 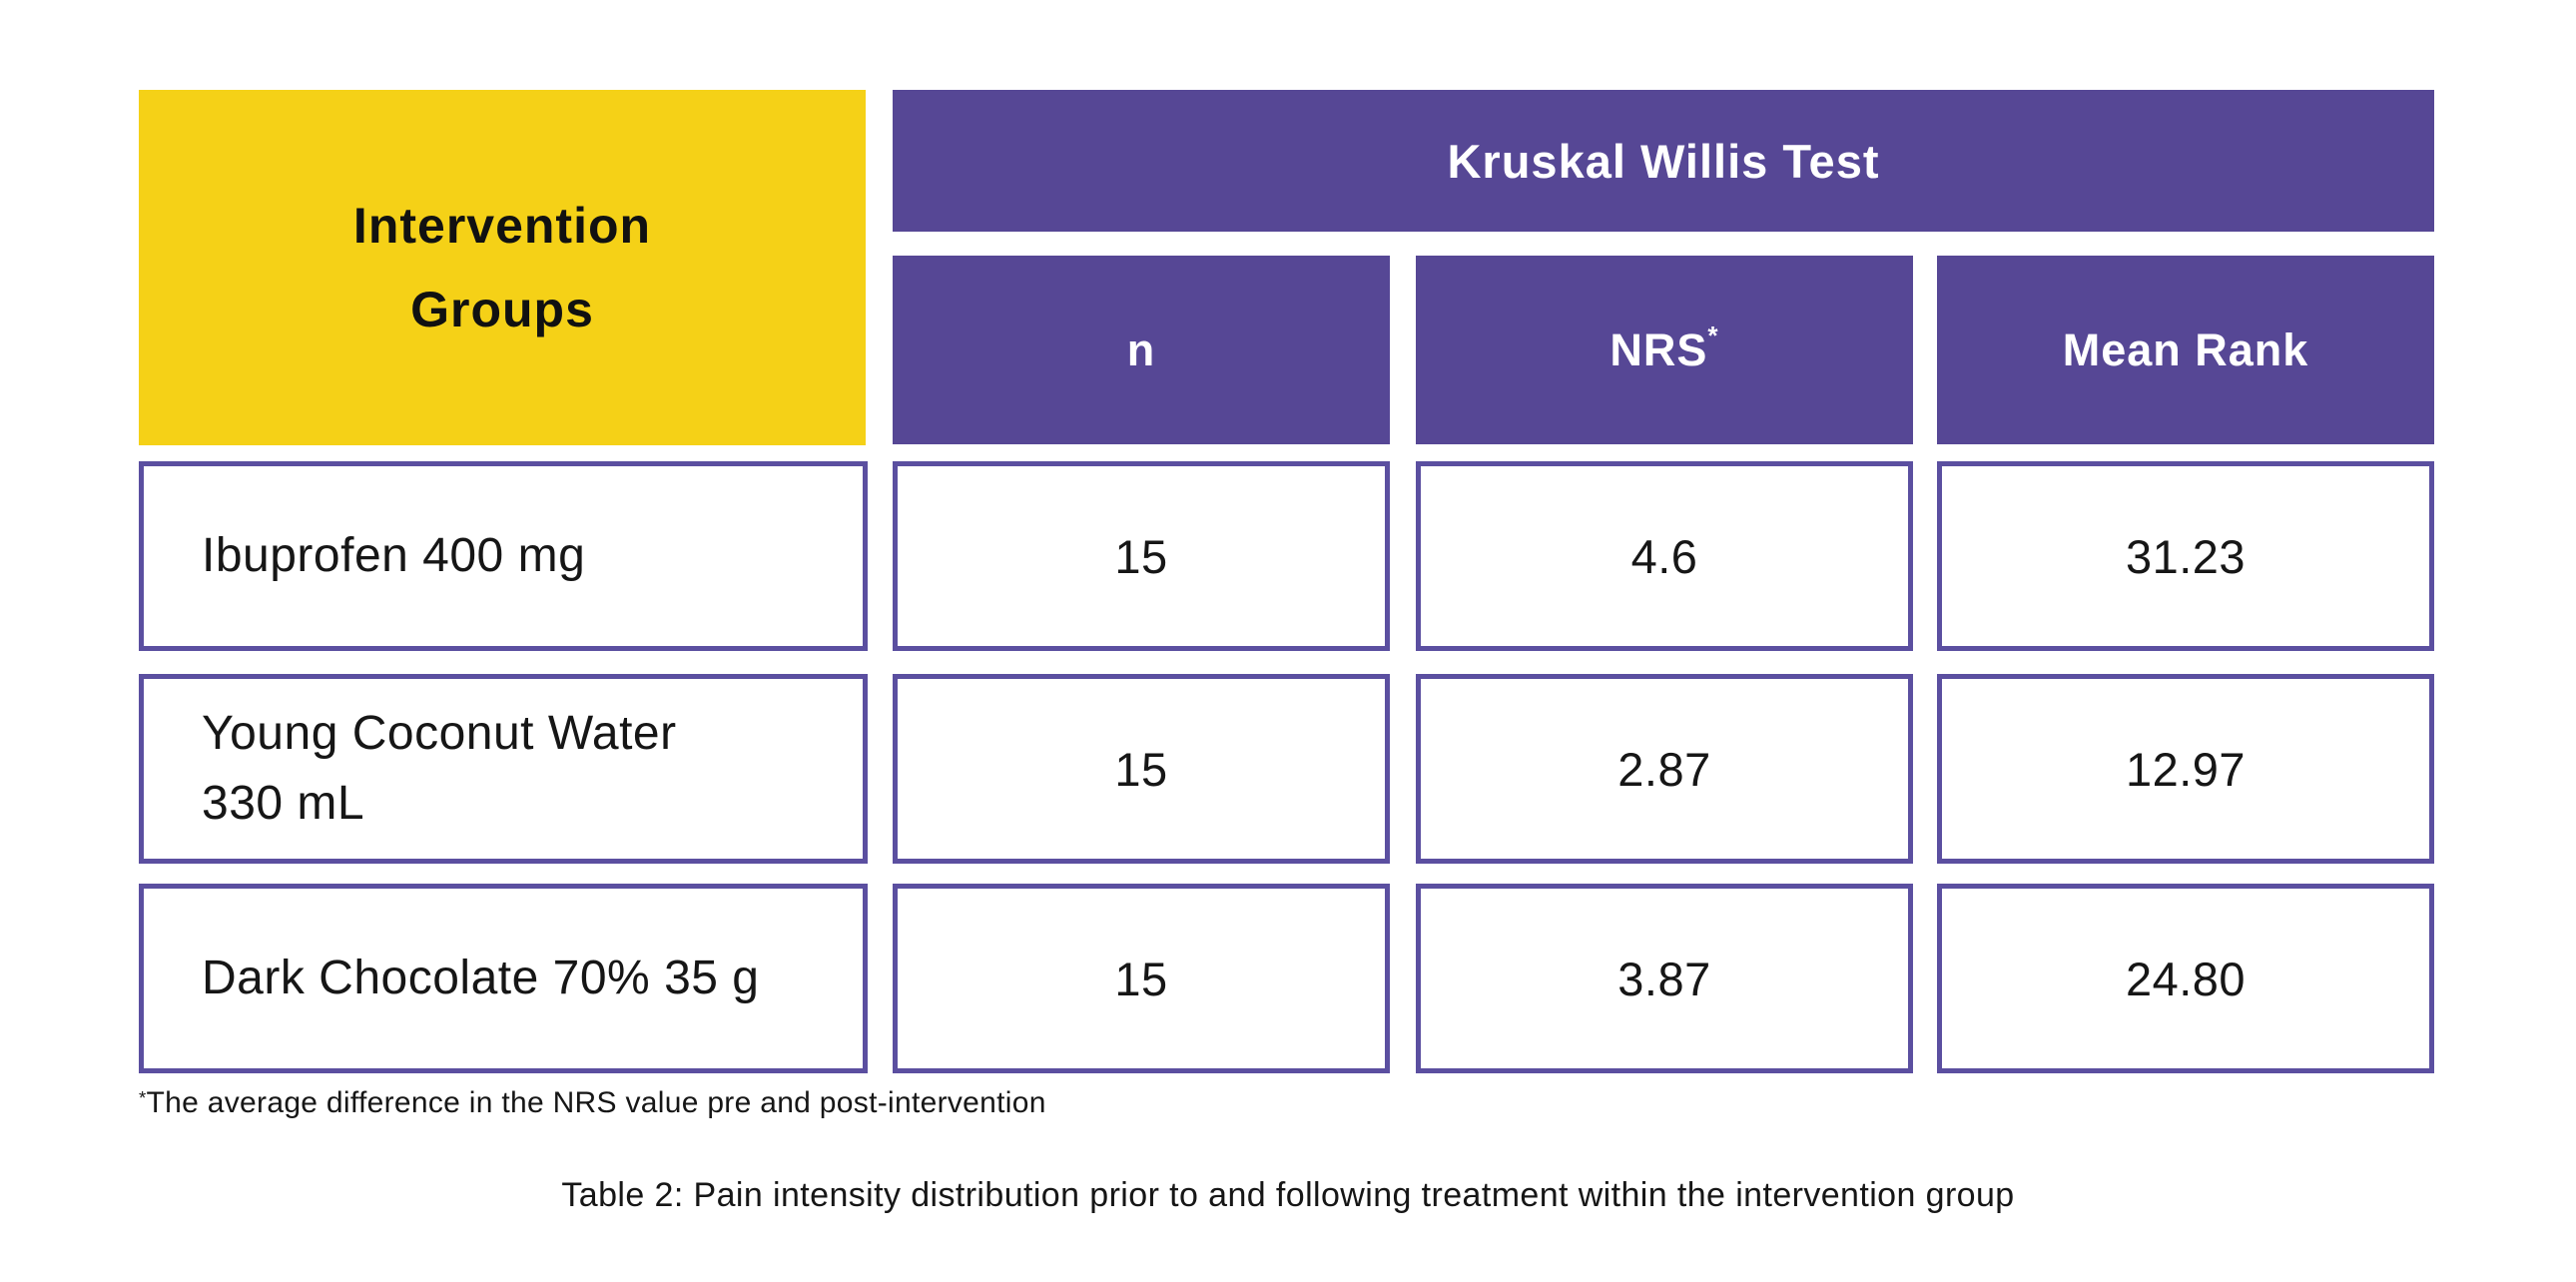 I want to click on cell-row1-nrs: 4.6, so click(x=1664, y=556).